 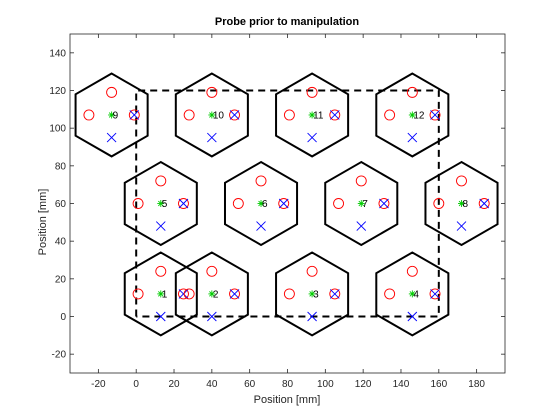 What do you see at coordinates (419, 115) in the screenshot?
I see `hexagon-label: 12` at bounding box center [419, 115].